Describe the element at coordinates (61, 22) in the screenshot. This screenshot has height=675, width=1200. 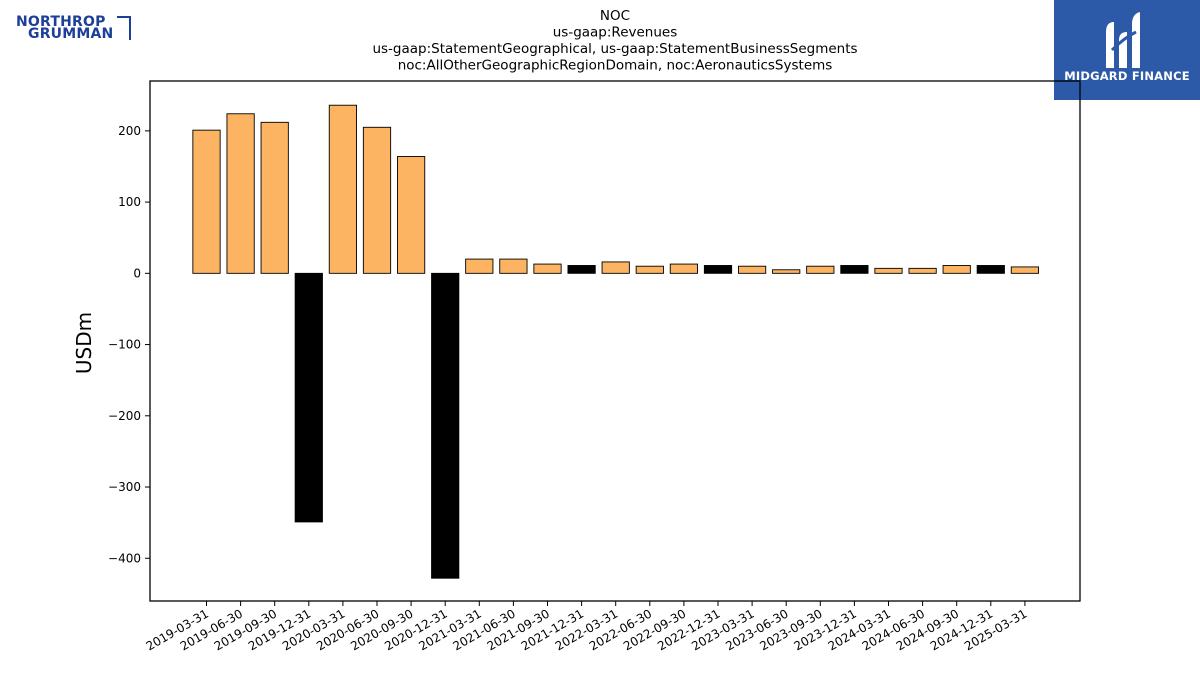
I see `logo-text-line1: NORTHROP` at that location.